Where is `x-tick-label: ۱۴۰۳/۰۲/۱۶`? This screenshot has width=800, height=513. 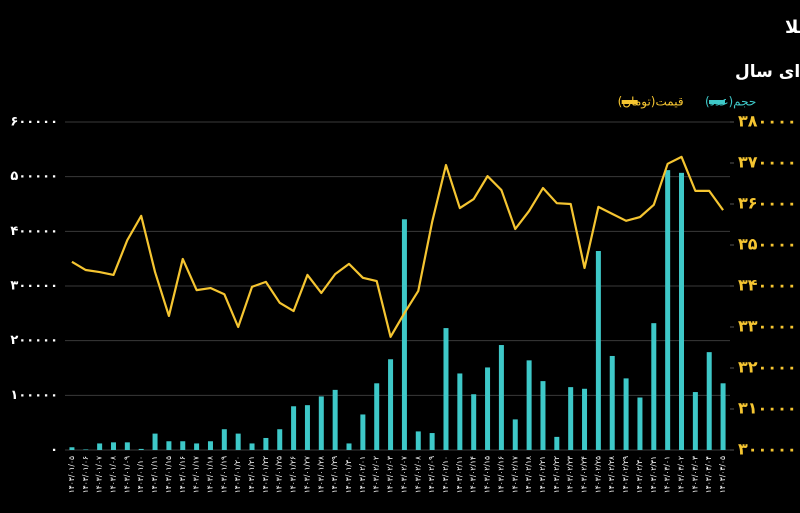
x-tick-label: ۱۴۰۳/۰۲/۱۶ is located at coordinates (500, 474).